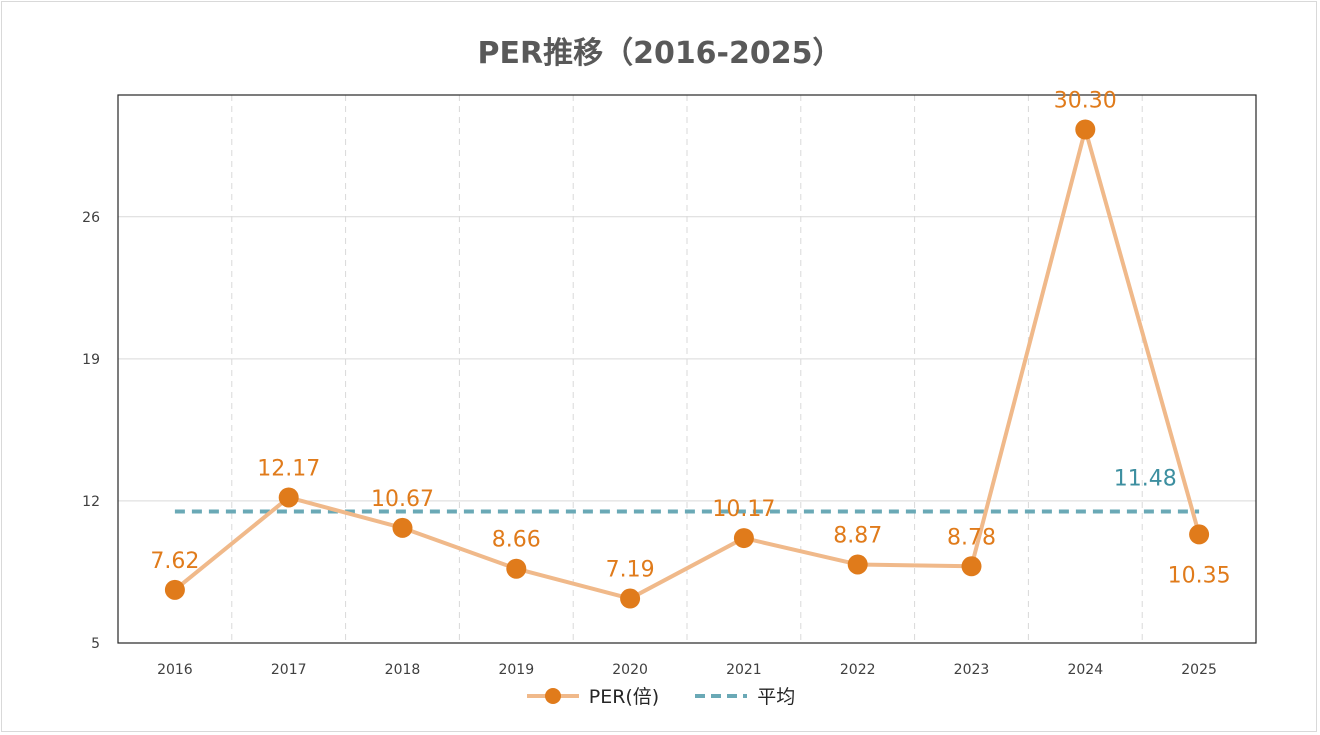 Image resolution: width=1320 pixels, height=735 pixels. I want to click on per-point-2025, so click(1199, 534).